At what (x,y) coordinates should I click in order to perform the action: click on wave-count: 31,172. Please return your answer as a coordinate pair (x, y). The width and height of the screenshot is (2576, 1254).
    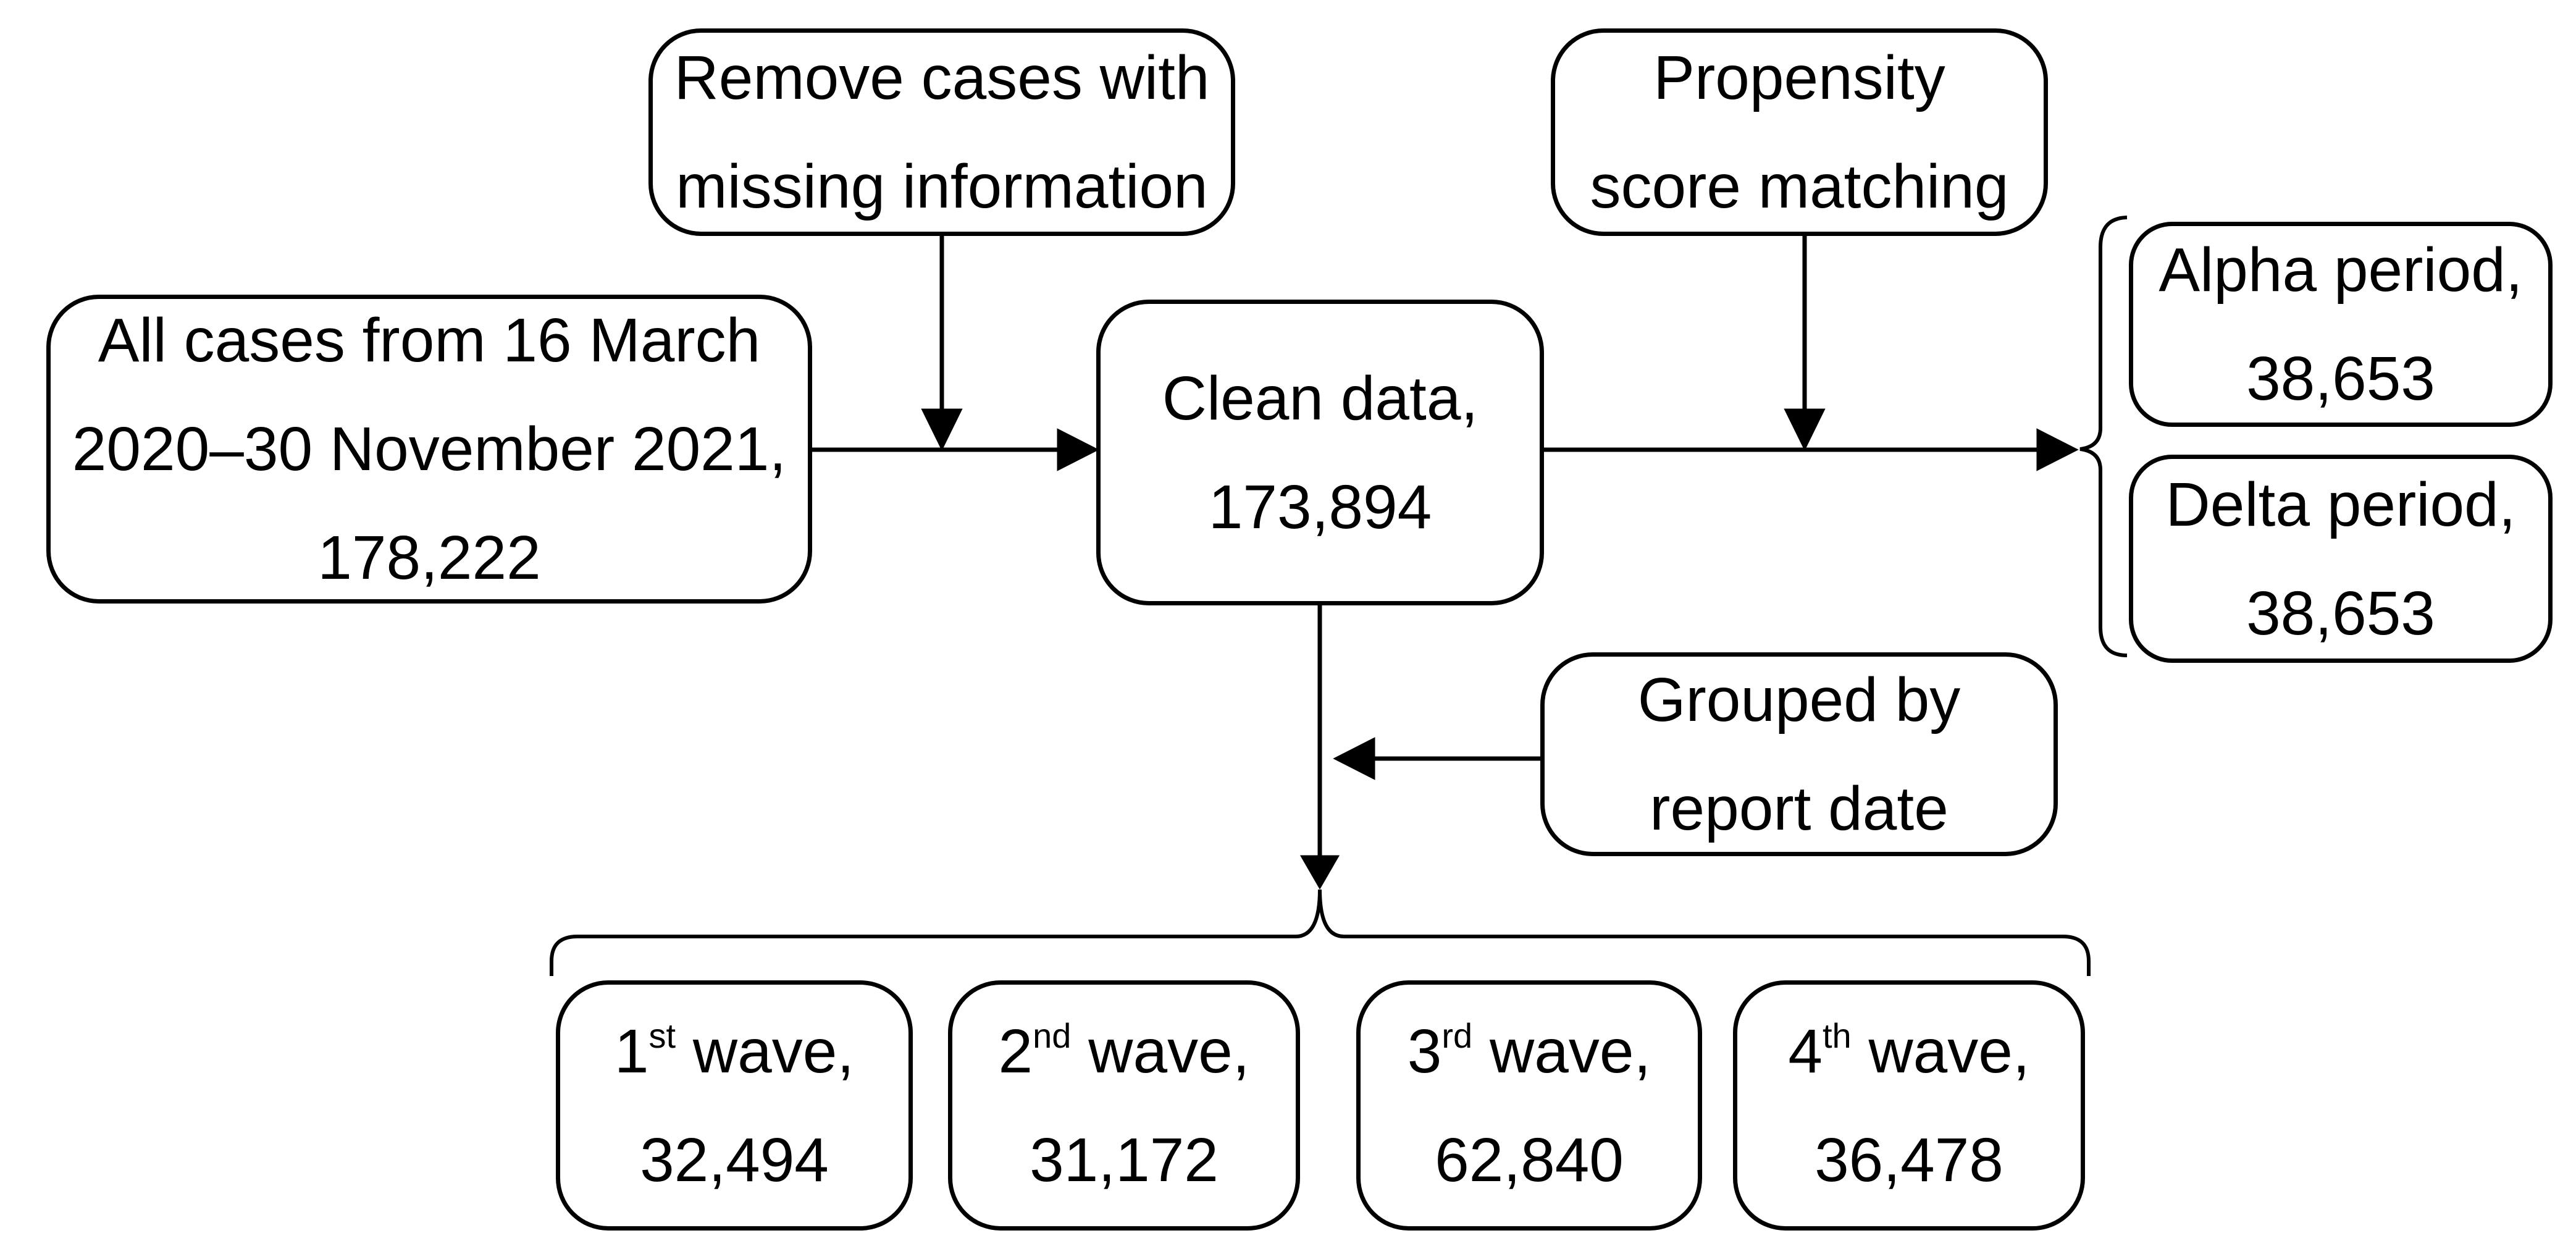
    Looking at the image, I should click on (1124, 1160).